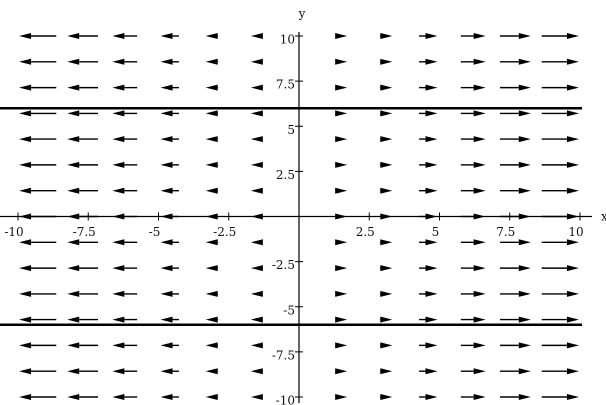  Describe the element at coordinates (436, 232) in the screenshot. I see `x-tick-label: 5` at that location.